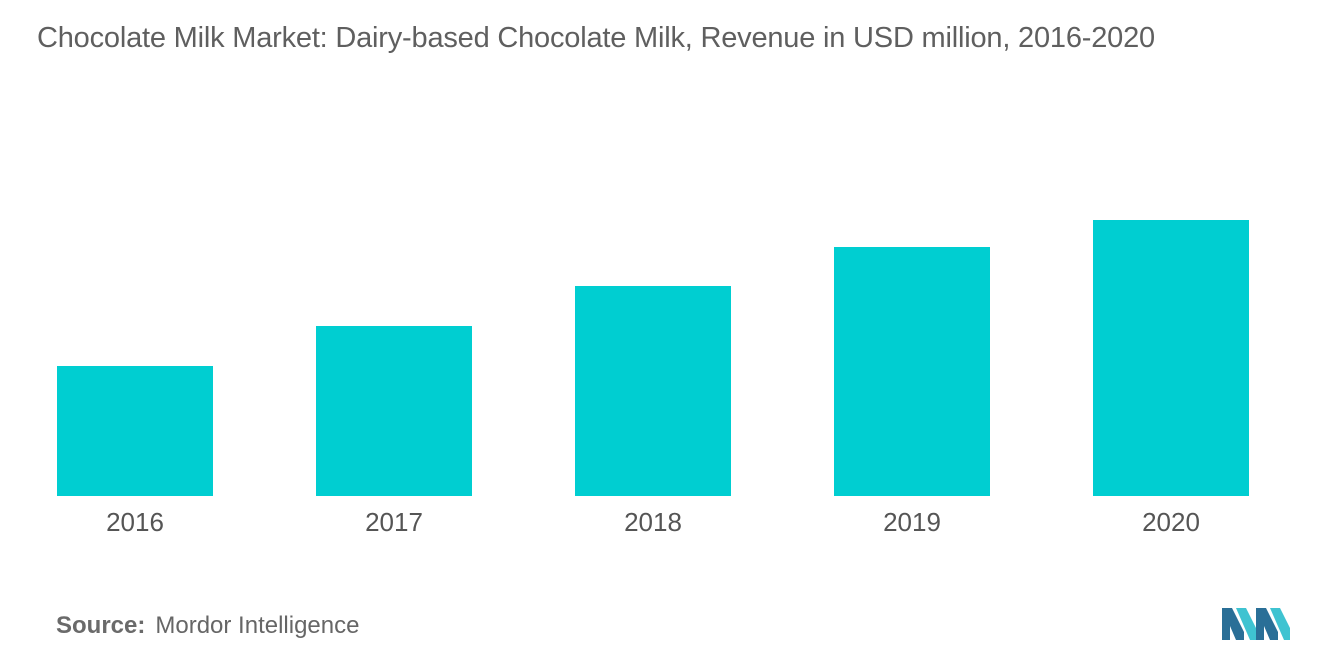  I want to click on x-tick-label-2018: 2018, so click(653, 522).